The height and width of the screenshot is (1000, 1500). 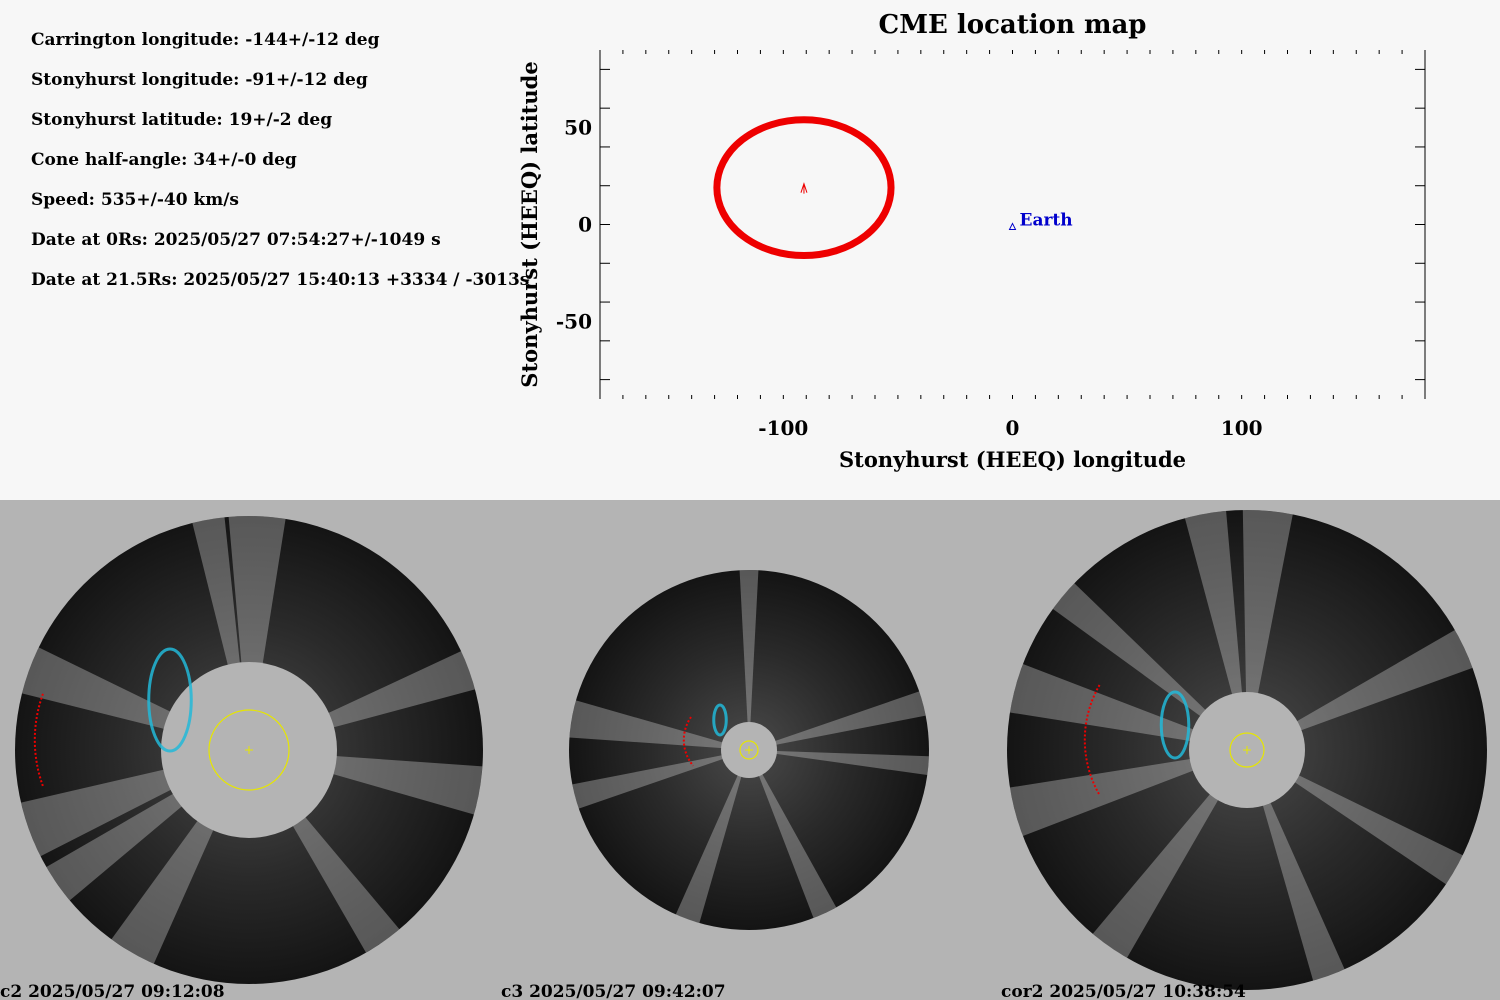 I want to click on y-axis-title: Stonyhurst (HEEQ) latitude, so click(x=529, y=224).